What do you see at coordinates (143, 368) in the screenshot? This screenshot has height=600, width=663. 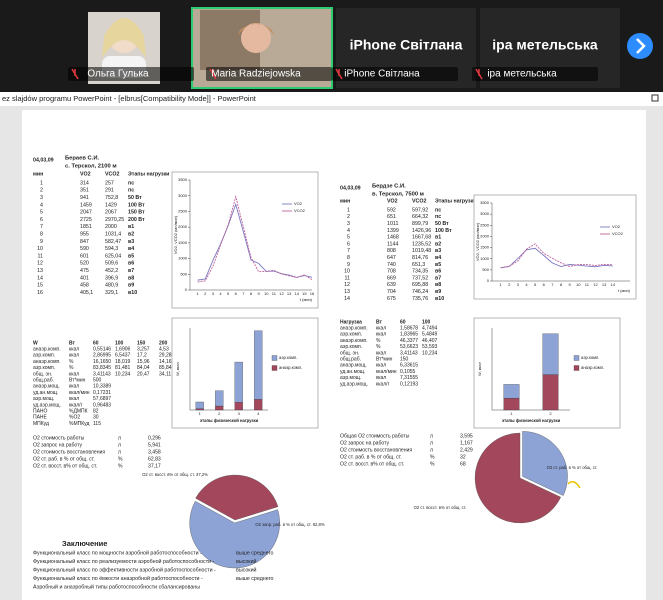 I see `param-cell: 84,04` at bounding box center [143, 368].